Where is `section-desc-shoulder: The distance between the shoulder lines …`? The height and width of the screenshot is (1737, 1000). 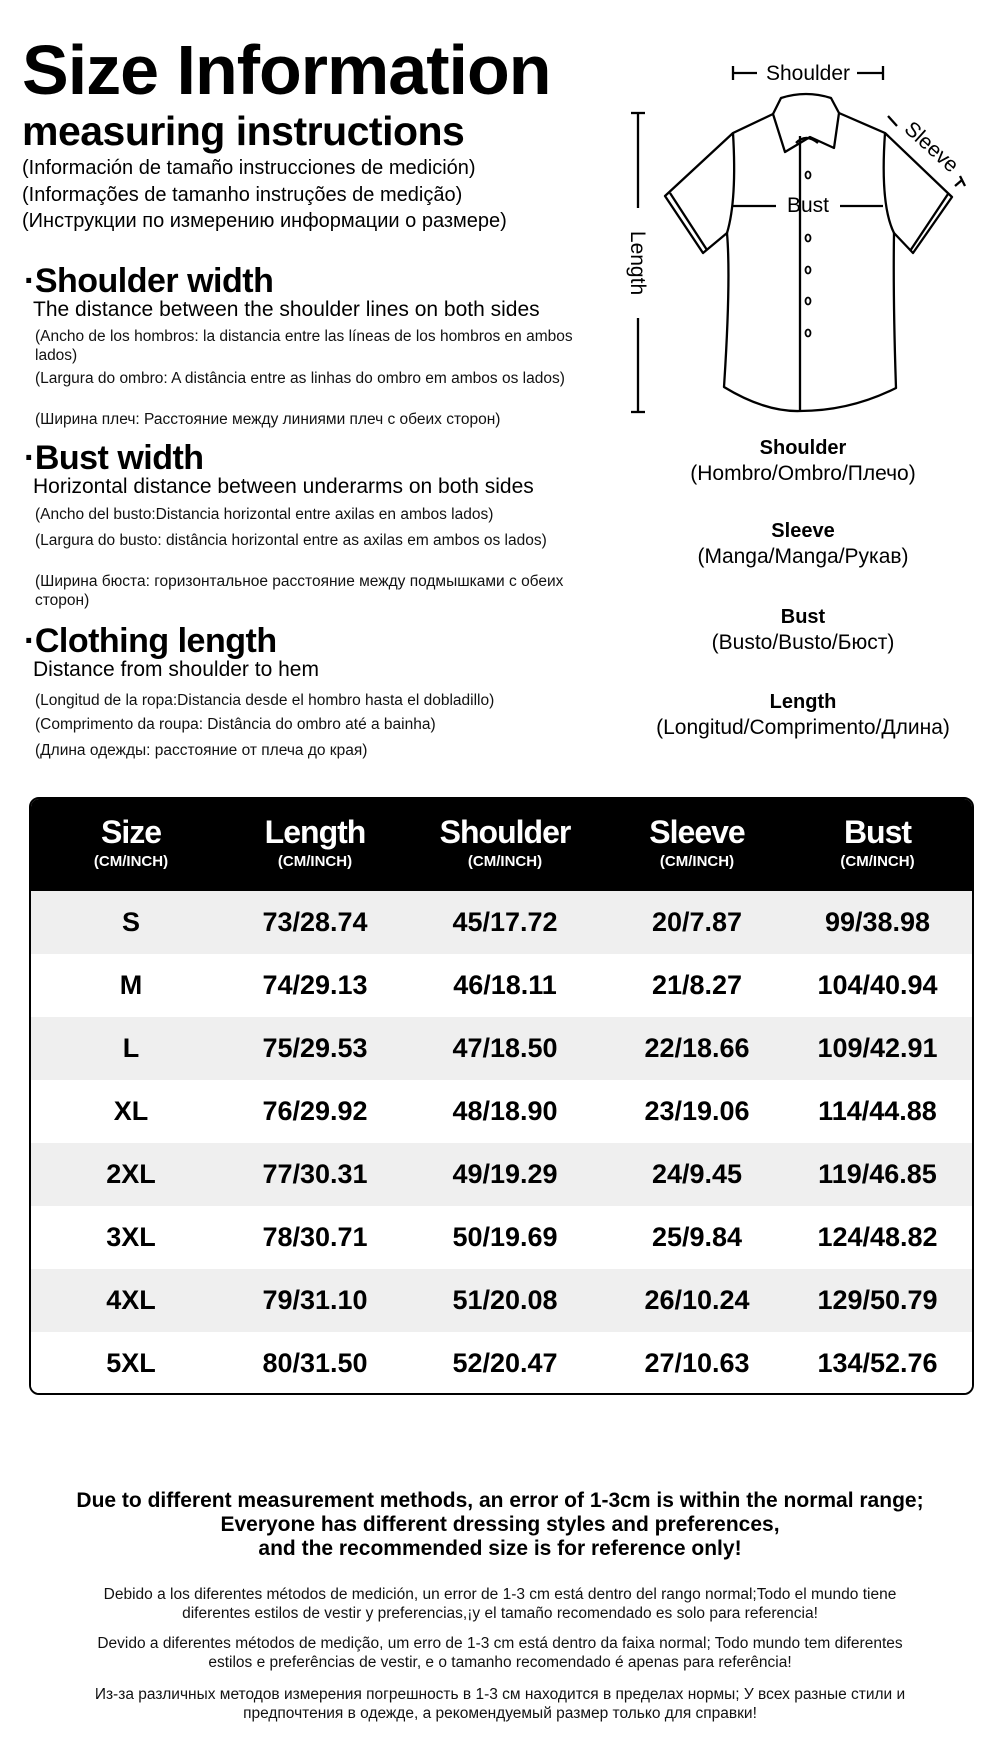
section-desc-shoulder: The distance between the shoulder lines … is located at coordinates (286, 309).